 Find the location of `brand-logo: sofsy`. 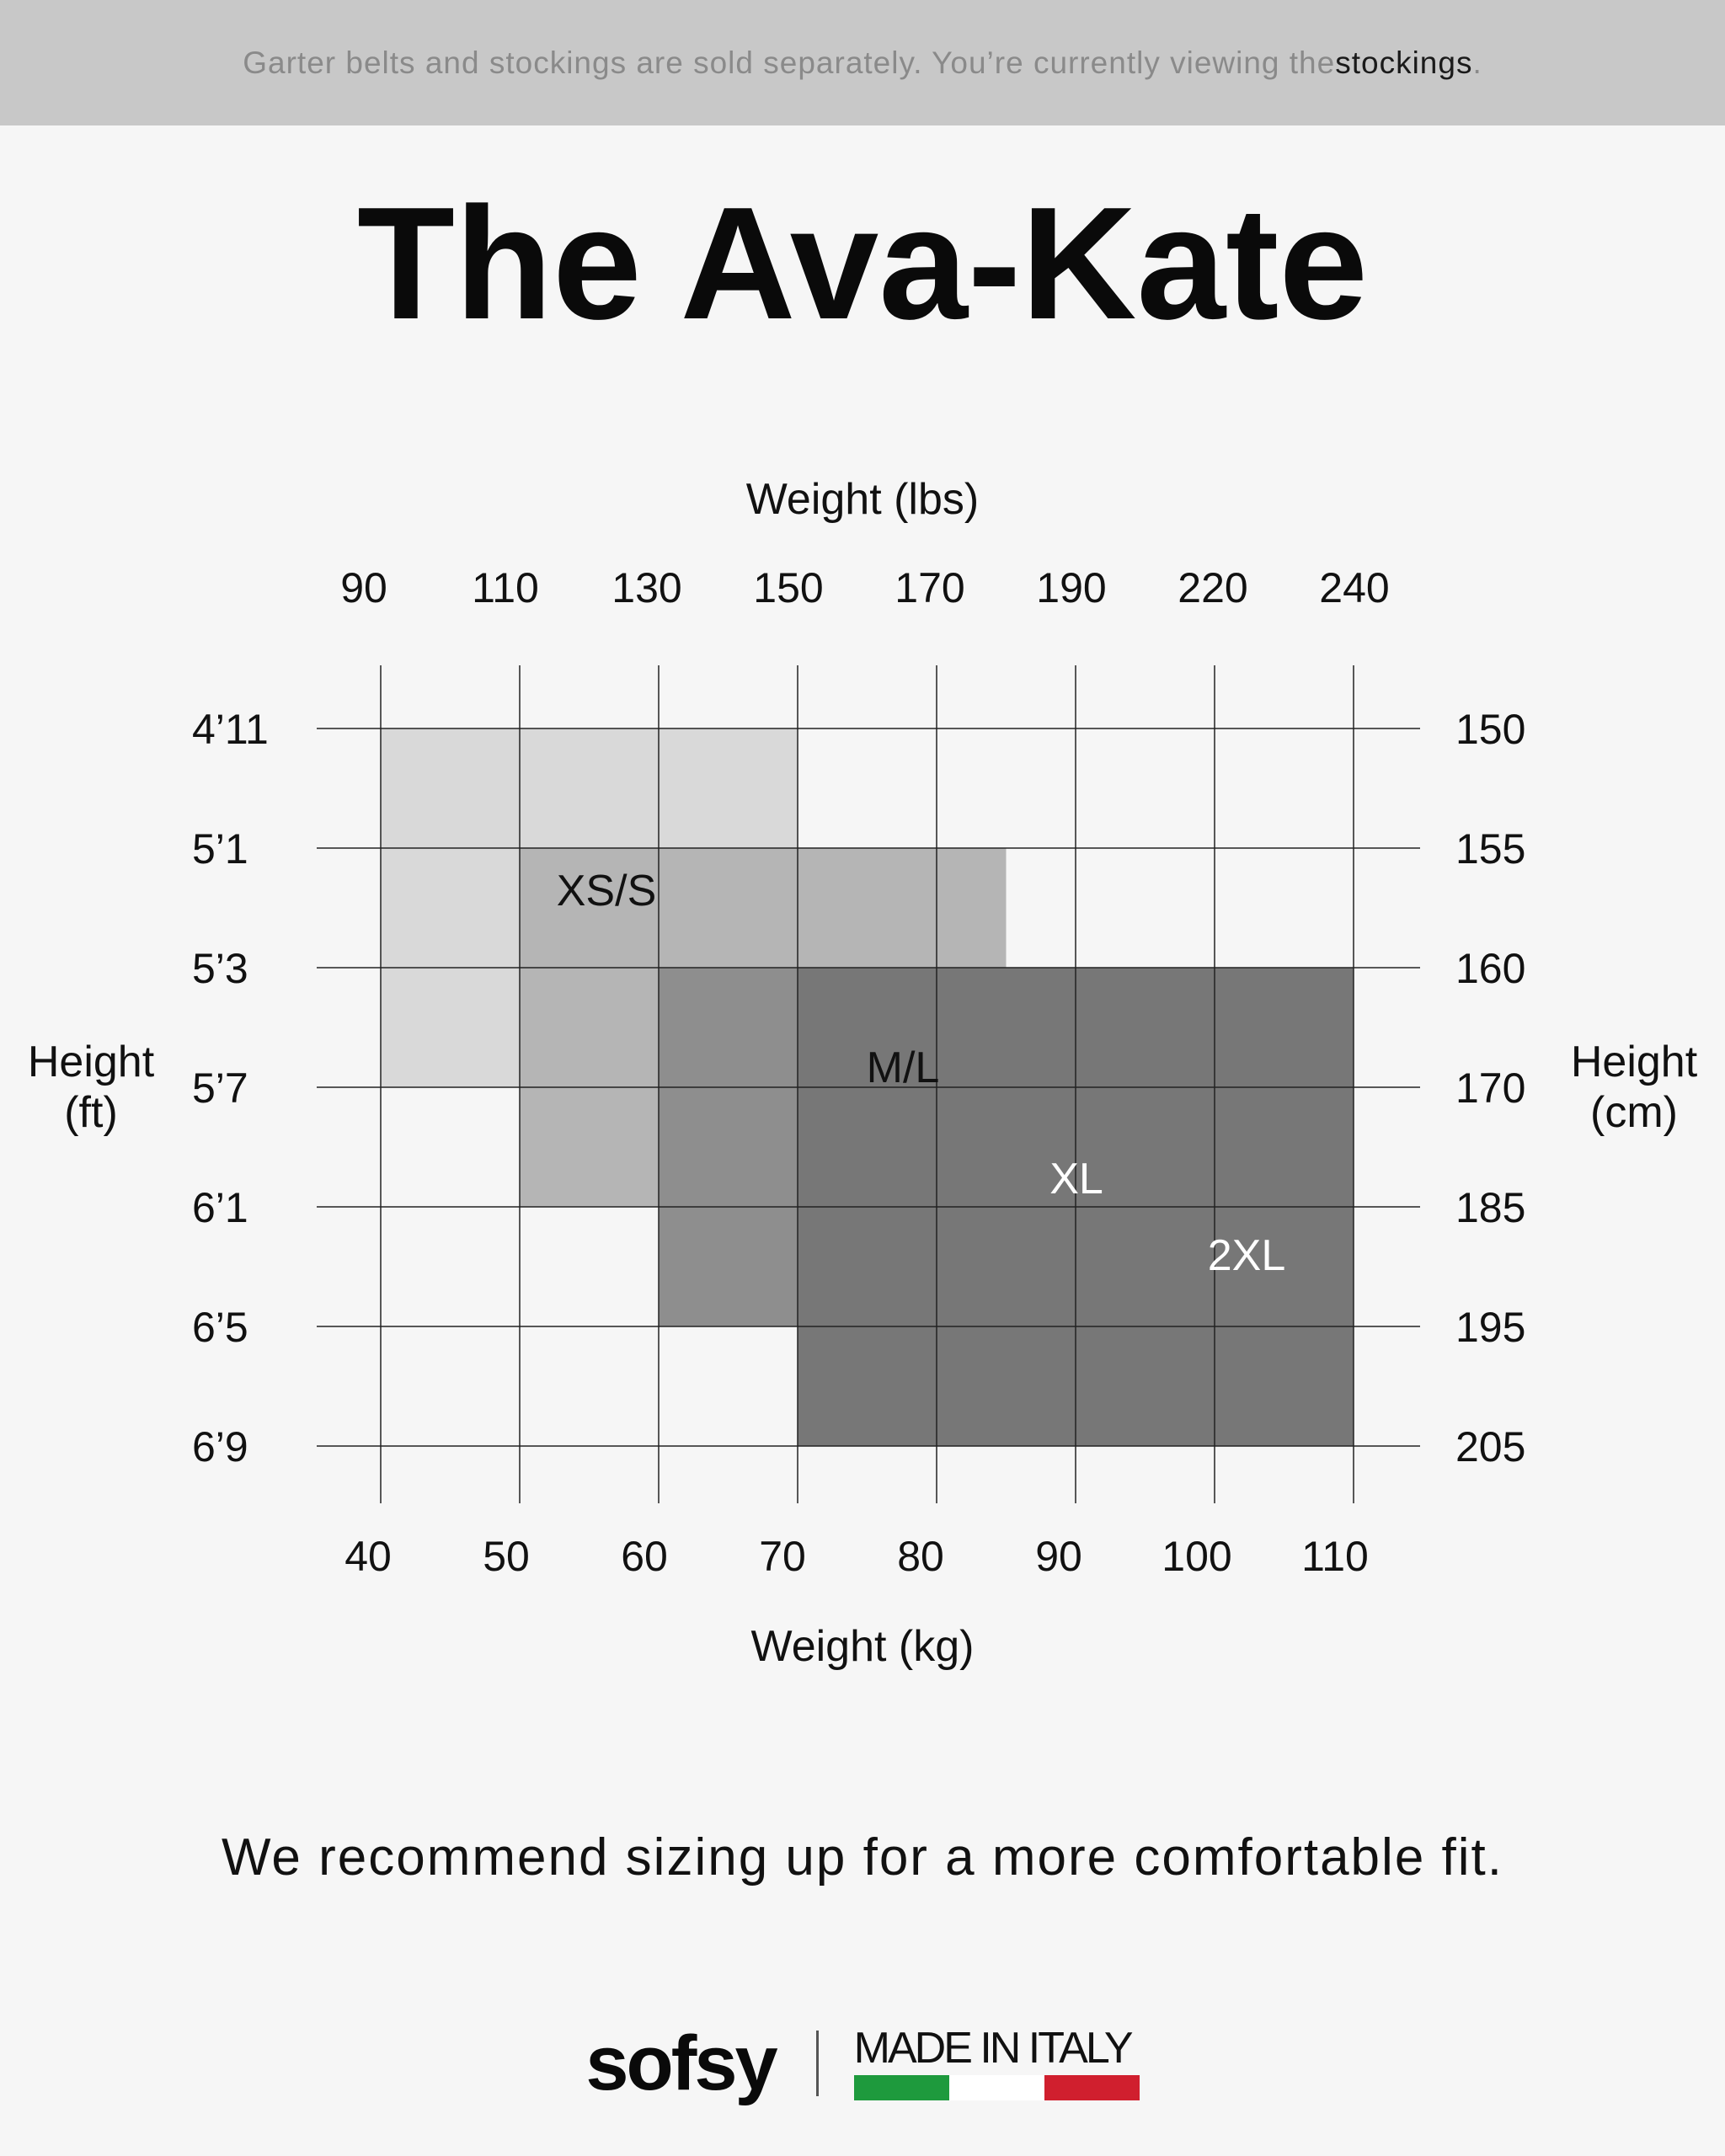

brand-logo: sofsy is located at coordinates (681, 2063).